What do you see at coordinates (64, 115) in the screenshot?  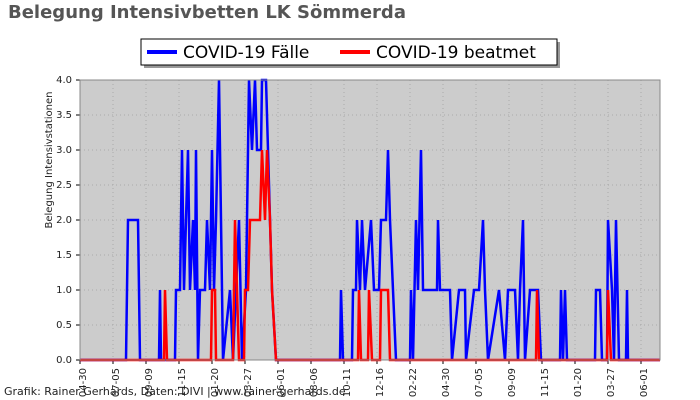 I see `y-tick-label: 3.5` at bounding box center [64, 115].